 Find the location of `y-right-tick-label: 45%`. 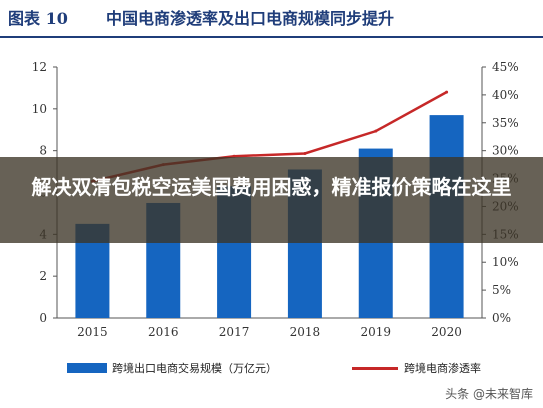

y-right-tick-label: 45% is located at coordinates (505, 67).